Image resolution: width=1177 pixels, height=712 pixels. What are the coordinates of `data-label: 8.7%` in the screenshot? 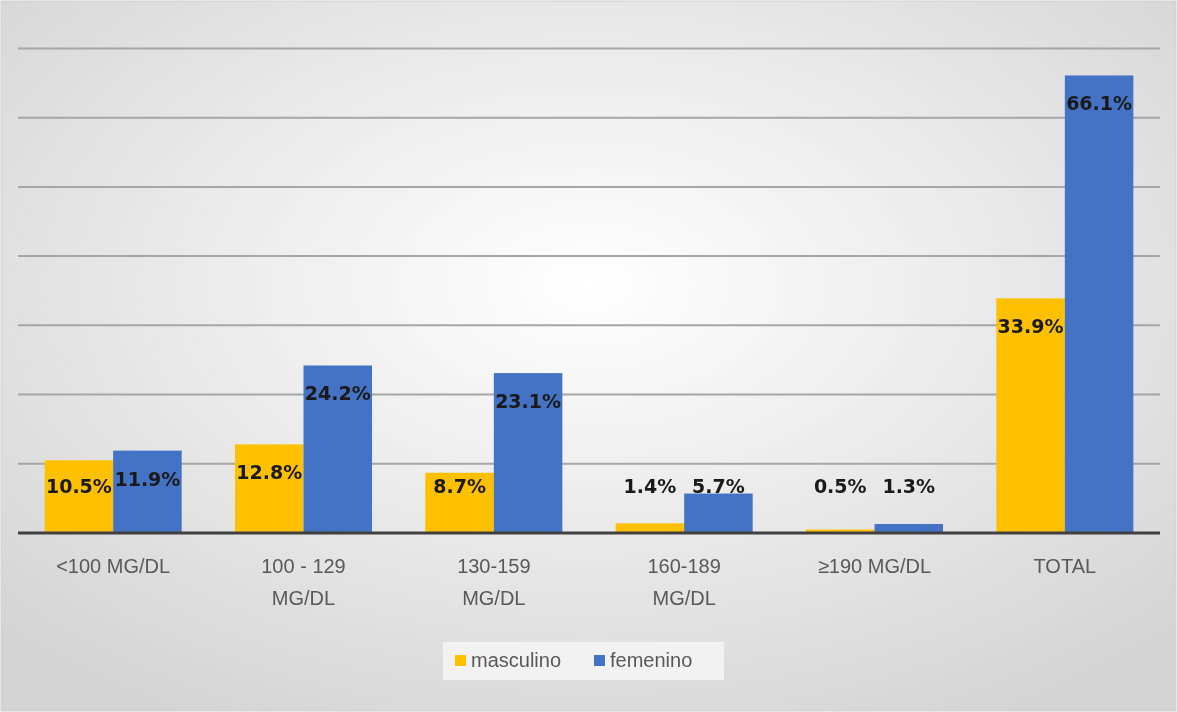 It's located at (459, 486).